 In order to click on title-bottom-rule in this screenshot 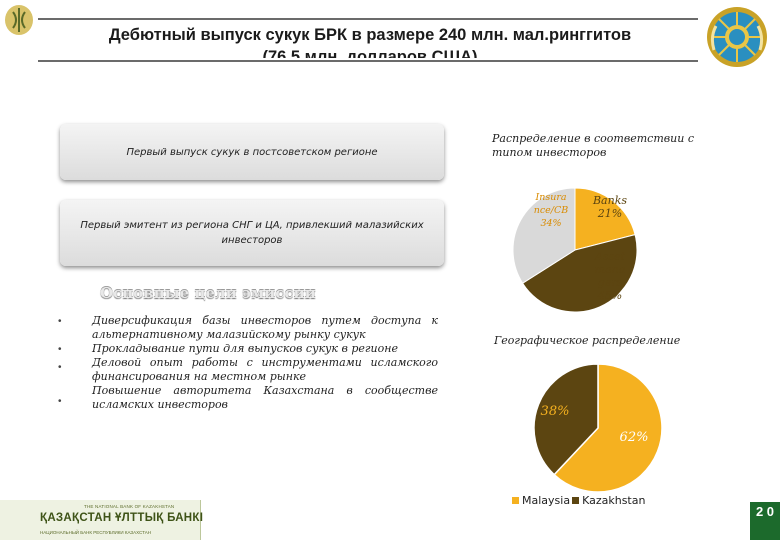, I will do `click(368, 61)`.